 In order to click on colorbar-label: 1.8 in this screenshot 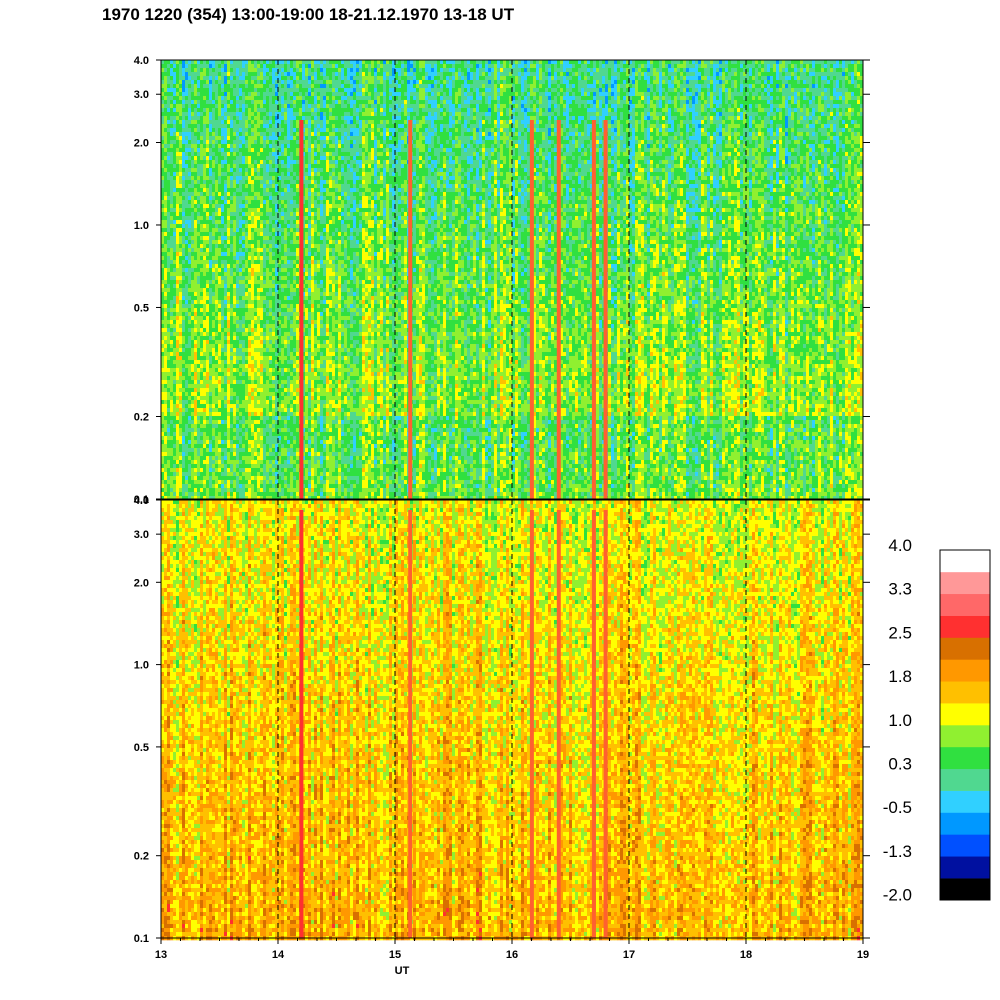, I will do `click(900, 676)`.